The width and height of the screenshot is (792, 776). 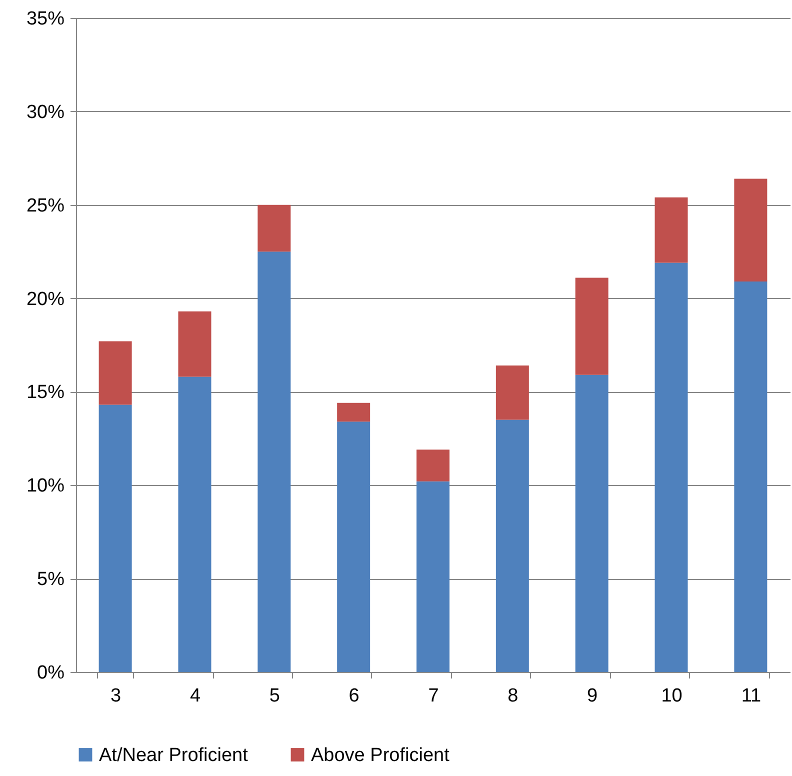 I want to click on x-tick-label: 10, so click(x=671, y=696).